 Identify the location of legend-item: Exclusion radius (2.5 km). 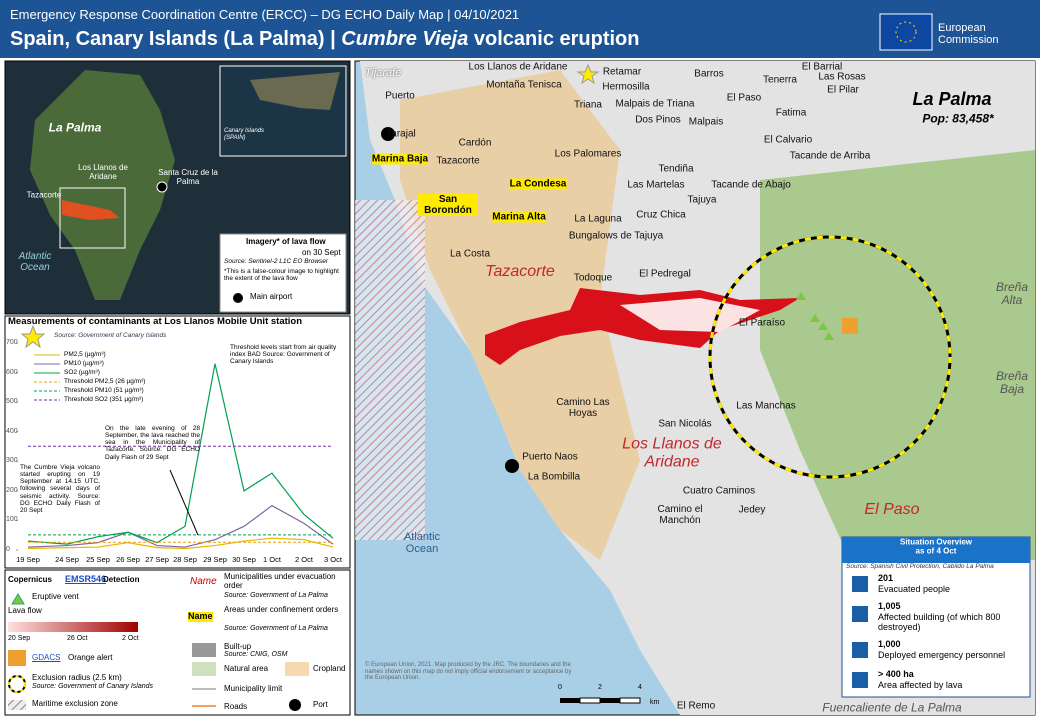
(77, 677).